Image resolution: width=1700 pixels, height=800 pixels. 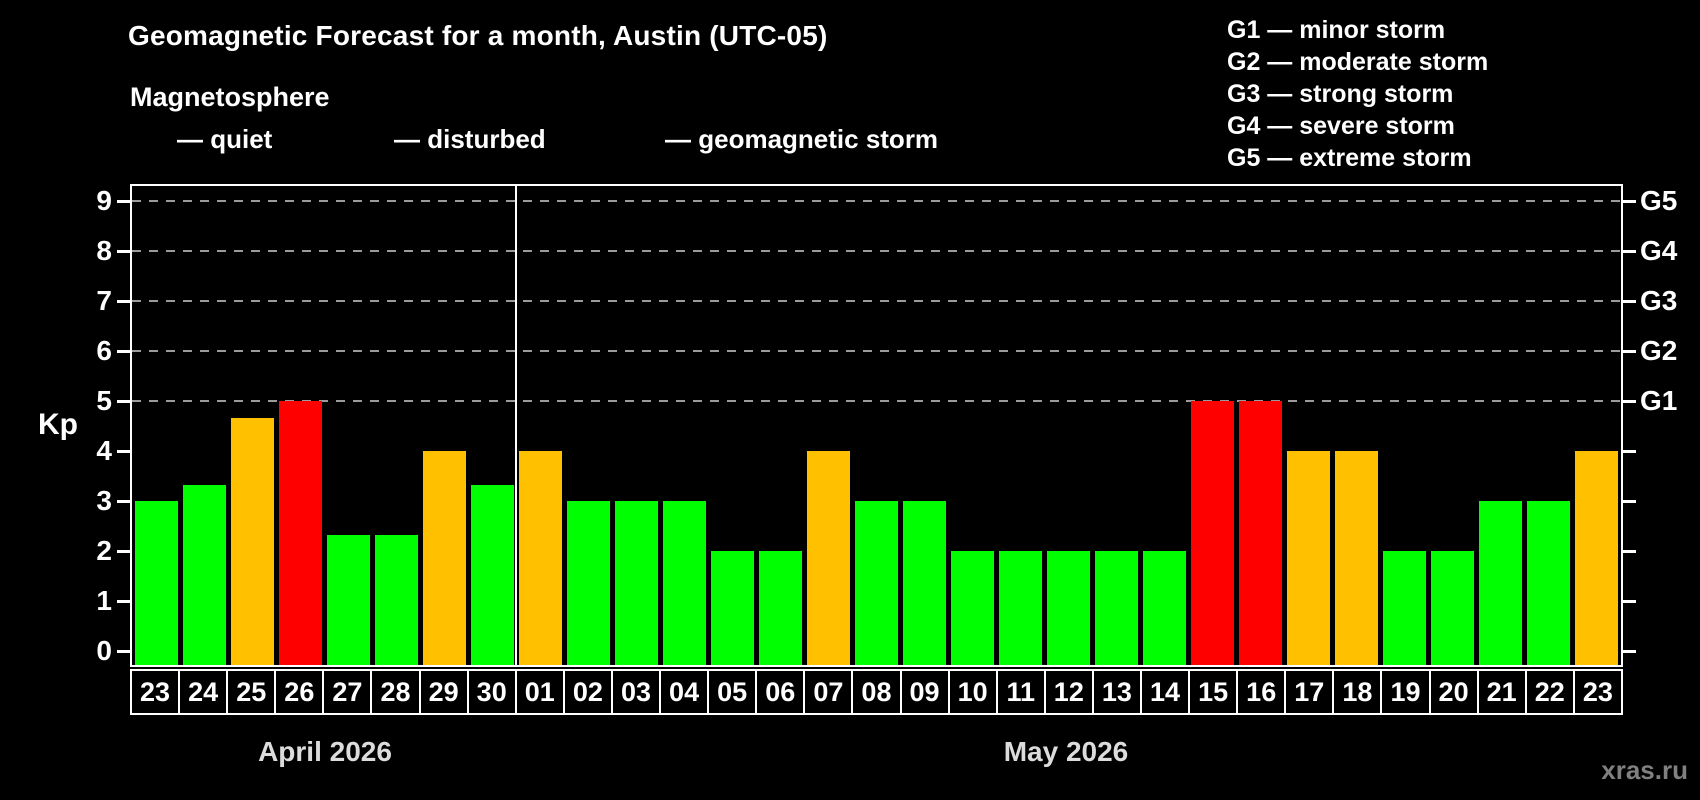 I want to click on day-label-may-20: 20, so click(x=1455, y=692).